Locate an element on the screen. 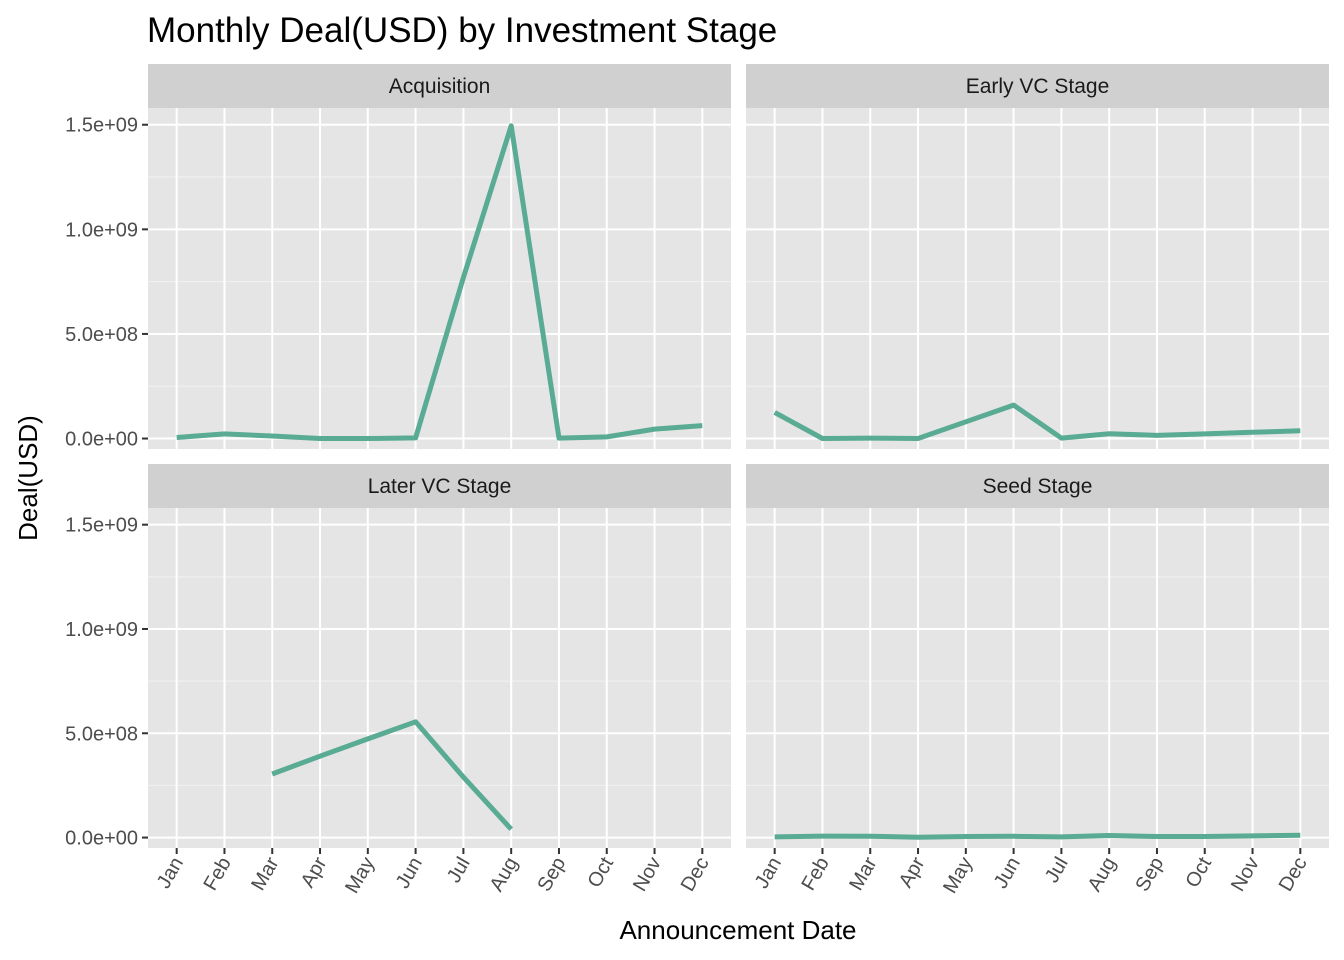 This screenshot has width=1344, height=960. facet-strip-label: Later VC Stage is located at coordinates (440, 486).